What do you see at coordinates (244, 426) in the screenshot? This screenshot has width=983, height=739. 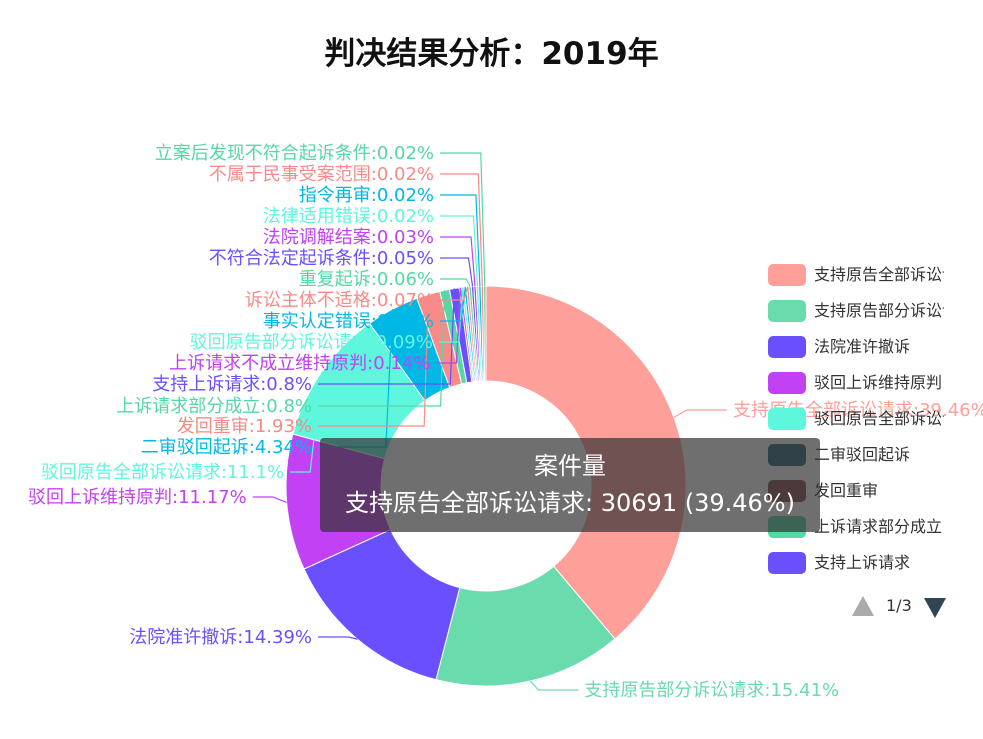 I see `slice-label: 发回重审:1.93%` at bounding box center [244, 426].